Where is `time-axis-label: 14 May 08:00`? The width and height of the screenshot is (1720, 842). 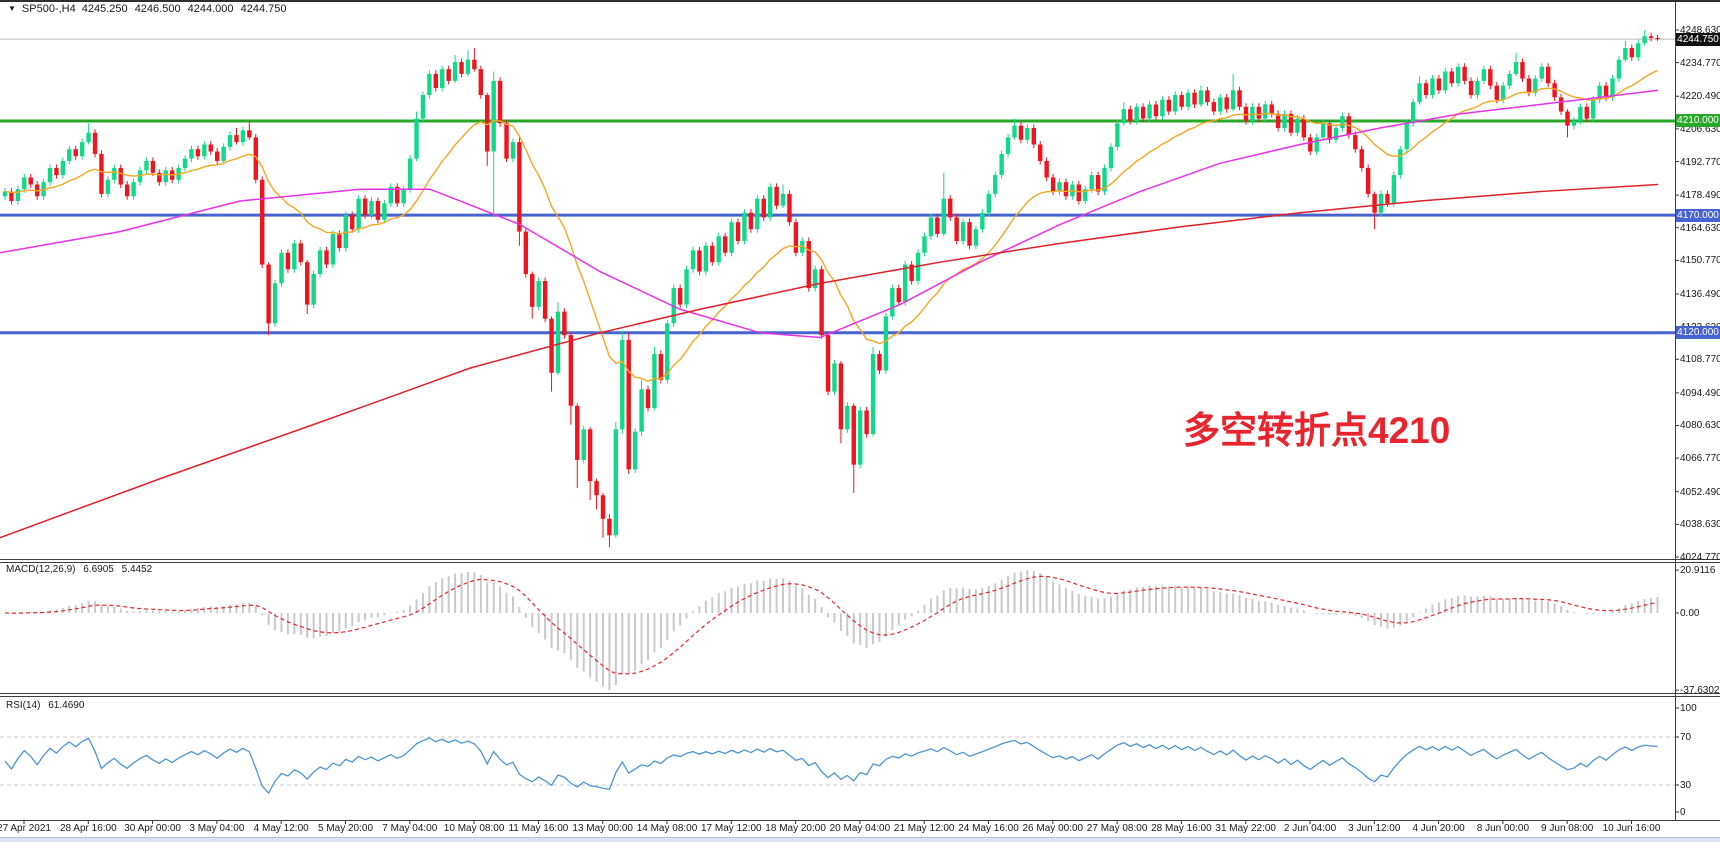 time-axis-label: 14 May 08:00 is located at coordinates (667, 828).